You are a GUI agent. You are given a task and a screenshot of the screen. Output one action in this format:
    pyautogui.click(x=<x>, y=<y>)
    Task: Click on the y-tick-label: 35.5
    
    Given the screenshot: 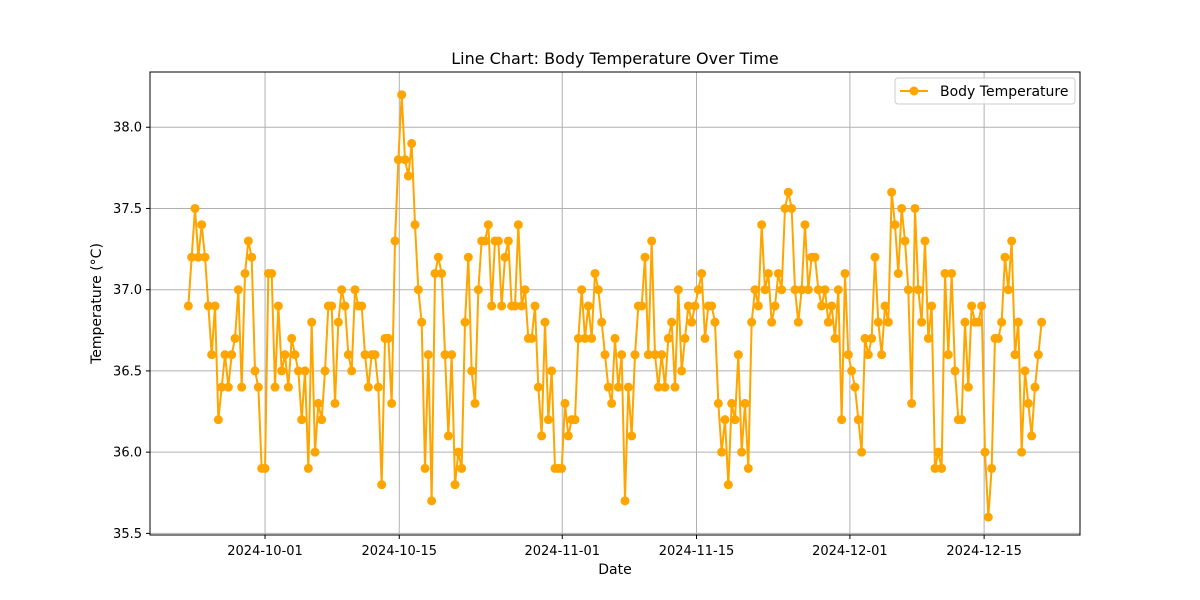 What is the action you would take?
    pyautogui.click(x=127, y=534)
    